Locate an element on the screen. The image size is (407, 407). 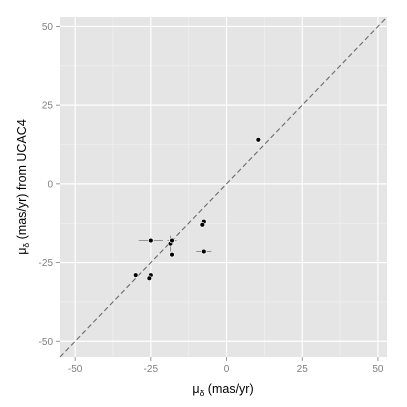
x-tick-label: 0 is located at coordinates (227, 369).